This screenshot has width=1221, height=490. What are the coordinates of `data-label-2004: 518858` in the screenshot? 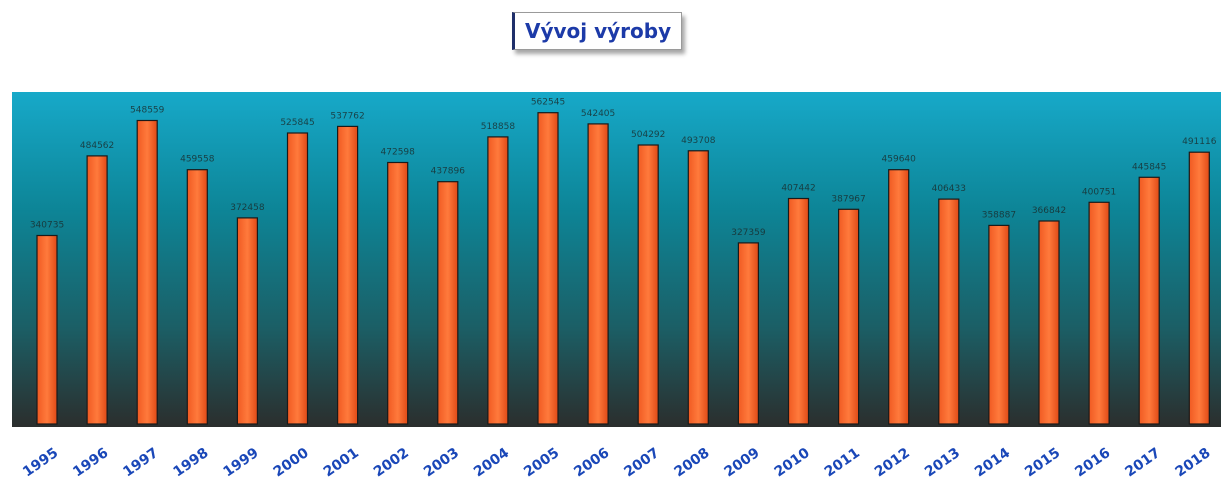 It's located at (498, 127).